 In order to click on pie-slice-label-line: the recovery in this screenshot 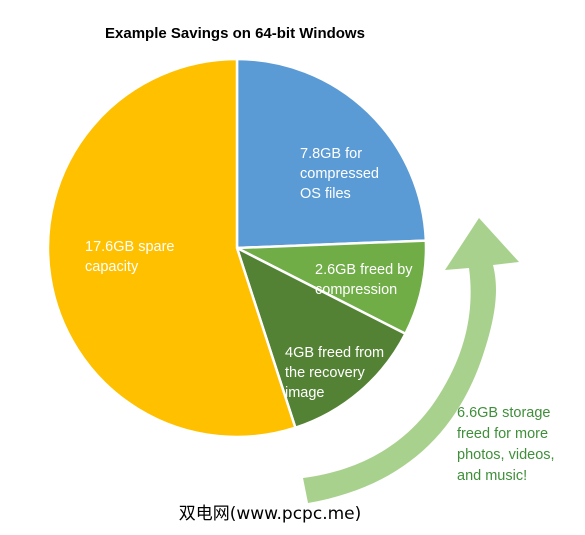, I will do `click(325, 373)`.